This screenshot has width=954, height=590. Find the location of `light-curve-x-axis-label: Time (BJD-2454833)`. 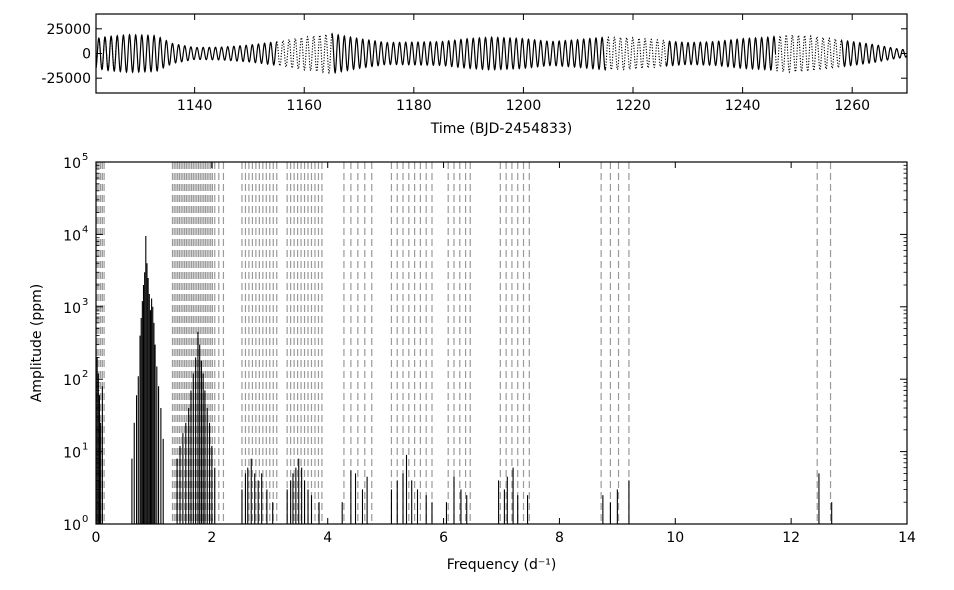

light-curve-x-axis-label: Time (BJD-2454833) is located at coordinates (501, 129).